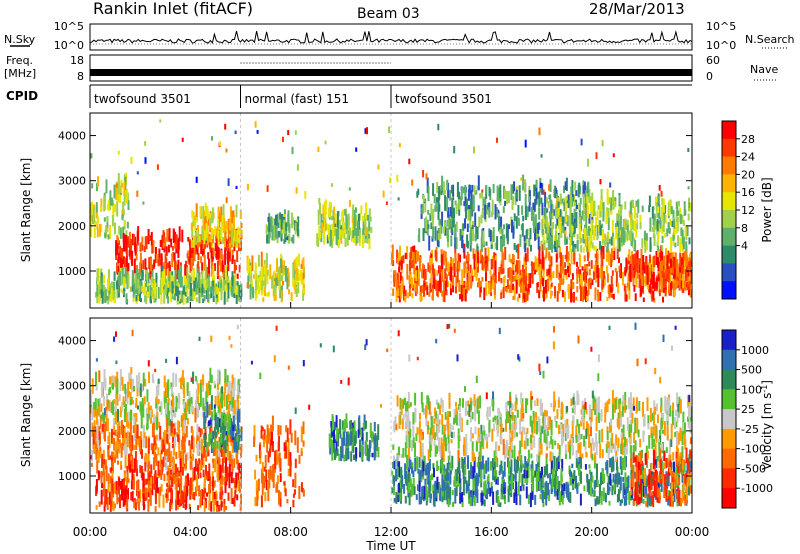 This screenshot has width=800, height=554. What do you see at coordinates (729, 290) in the screenshot?
I see `colorbar-swatch` at bounding box center [729, 290].